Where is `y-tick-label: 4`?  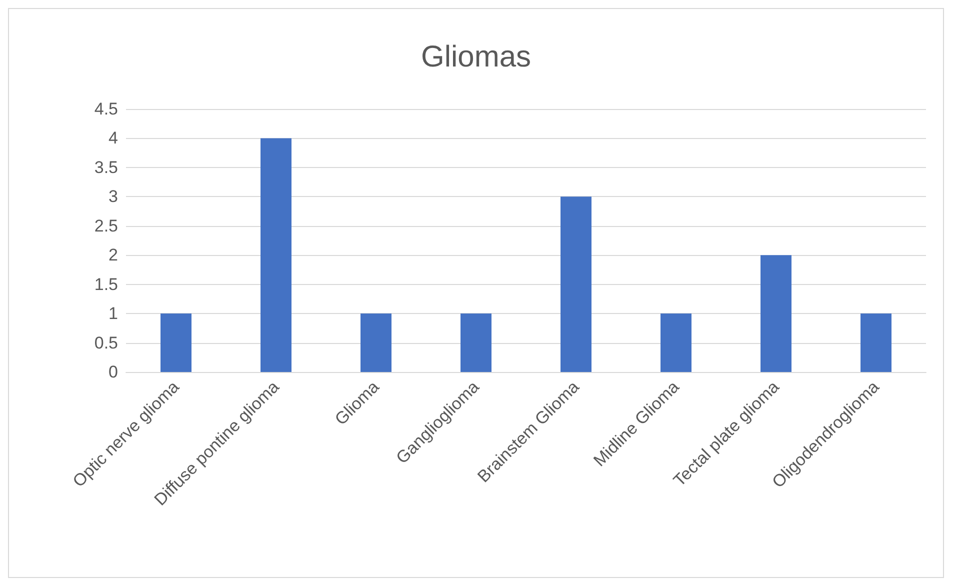
y-tick-label: 4 is located at coordinates (113, 138).